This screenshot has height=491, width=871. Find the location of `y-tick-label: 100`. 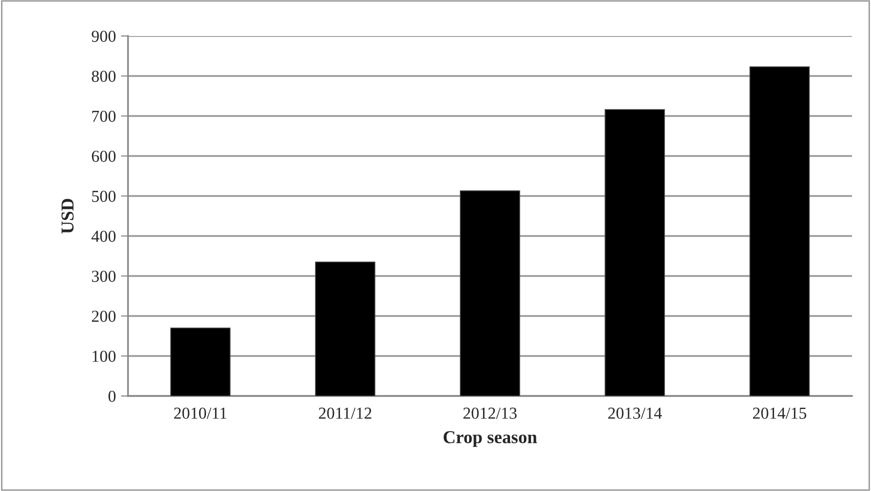

y-tick-label: 100 is located at coordinates (104, 356).